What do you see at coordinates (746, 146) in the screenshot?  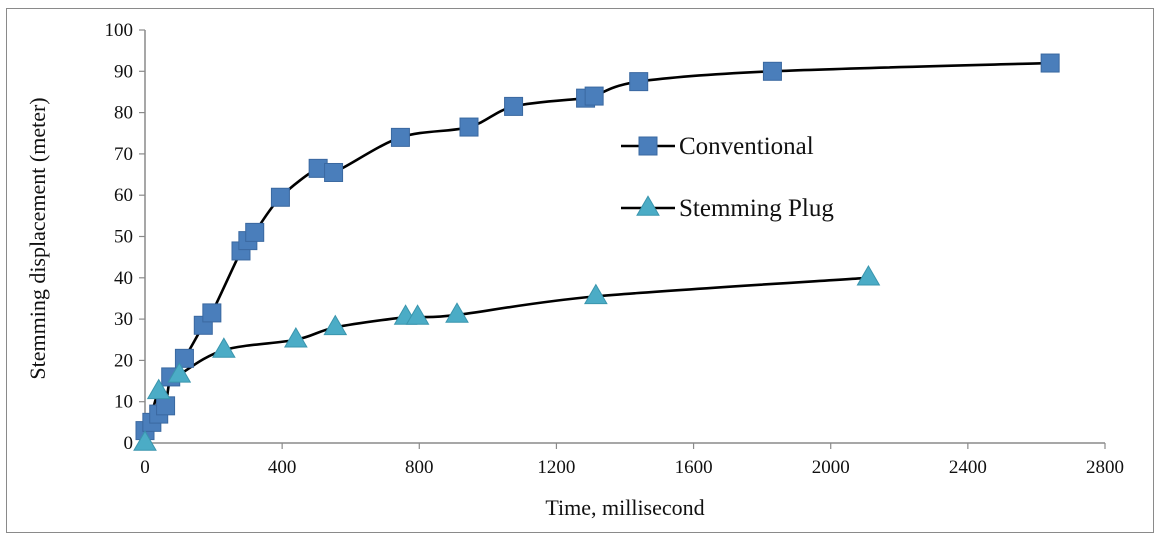 I see `legend-label: Conventional` at bounding box center [746, 146].